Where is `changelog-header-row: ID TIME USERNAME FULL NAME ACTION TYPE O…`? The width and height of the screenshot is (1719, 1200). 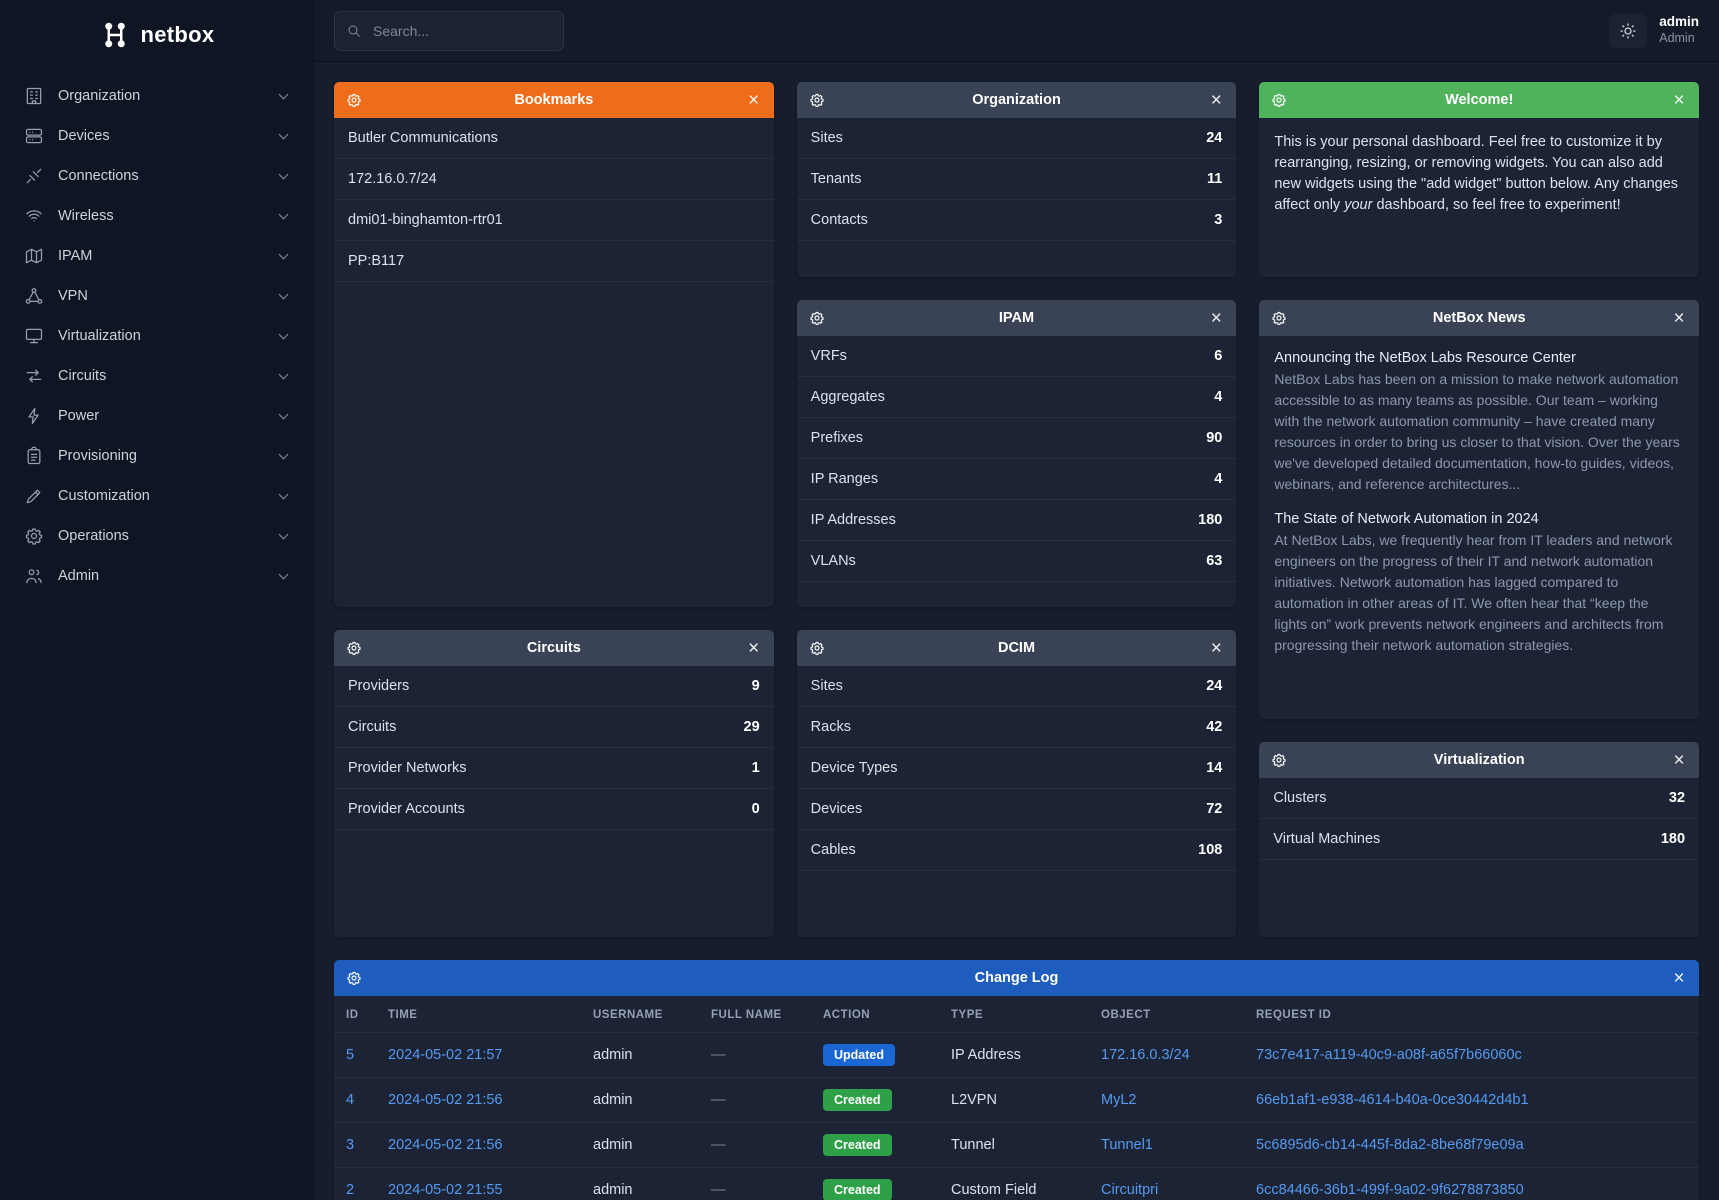 changelog-header-row: ID TIME USERNAME FULL NAME ACTION TYPE O… is located at coordinates (1016, 1014).